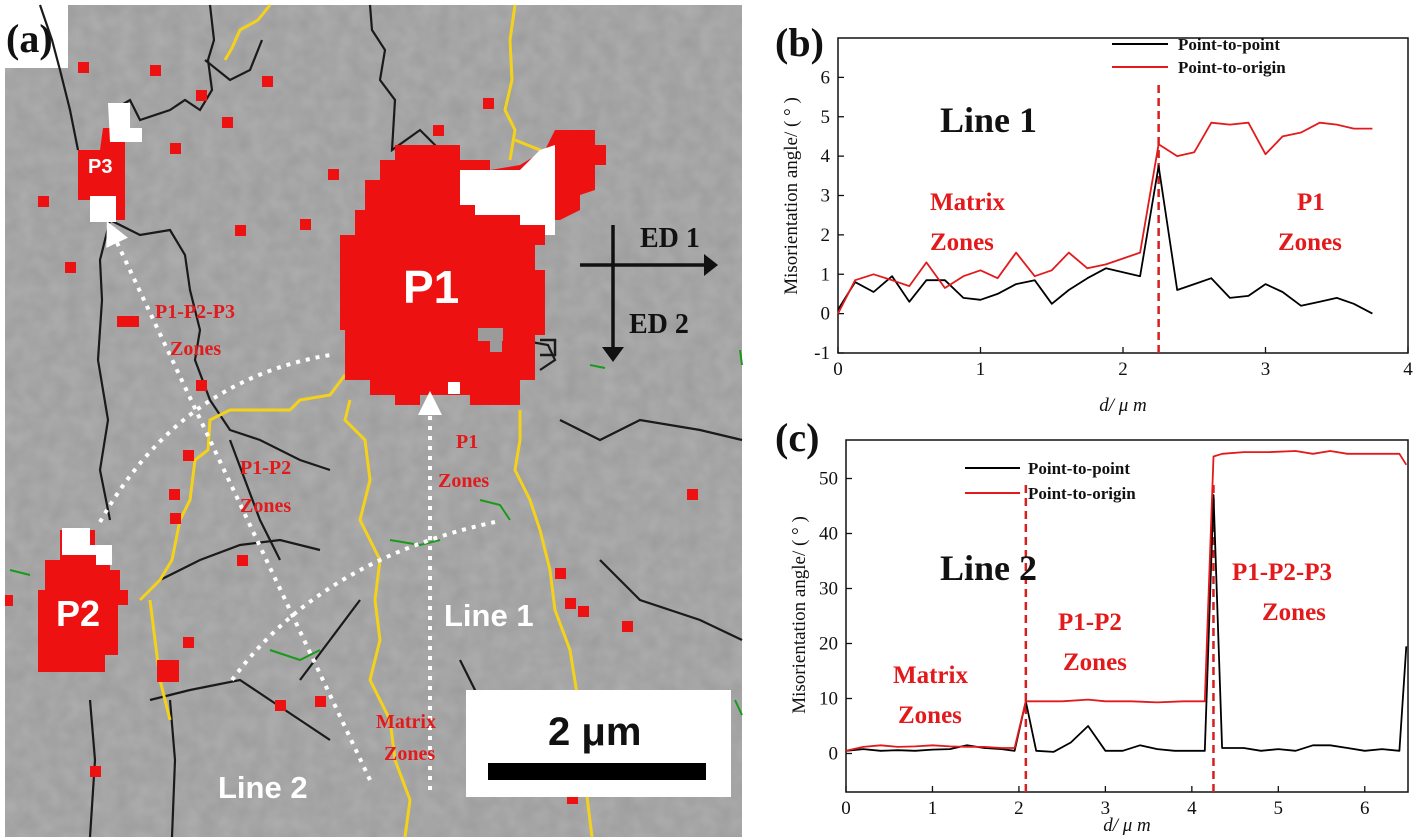 This screenshot has height=839, width=1422. What do you see at coordinates (988, 120) in the screenshot?
I see `chart-b-title: Line 1` at bounding box center [988, 120].